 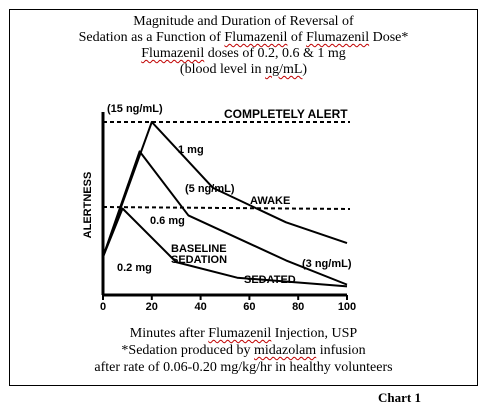 What do you see at coordinates (270, 280) in the screenshot?
I see `sedated-label: SEDATED` at bounding box center [270, 280].